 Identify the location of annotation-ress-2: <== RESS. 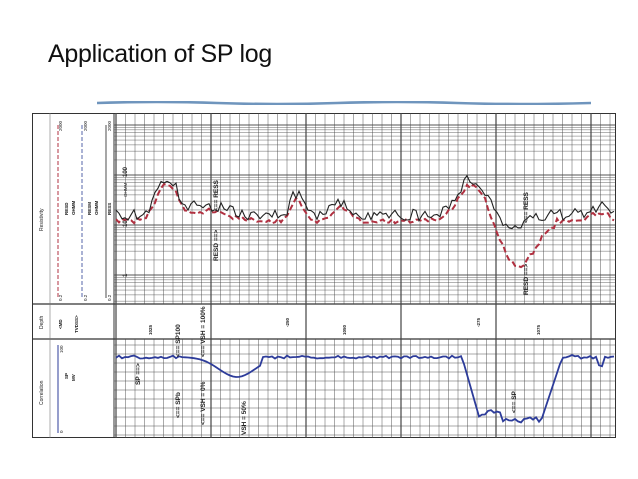
(526, 207).